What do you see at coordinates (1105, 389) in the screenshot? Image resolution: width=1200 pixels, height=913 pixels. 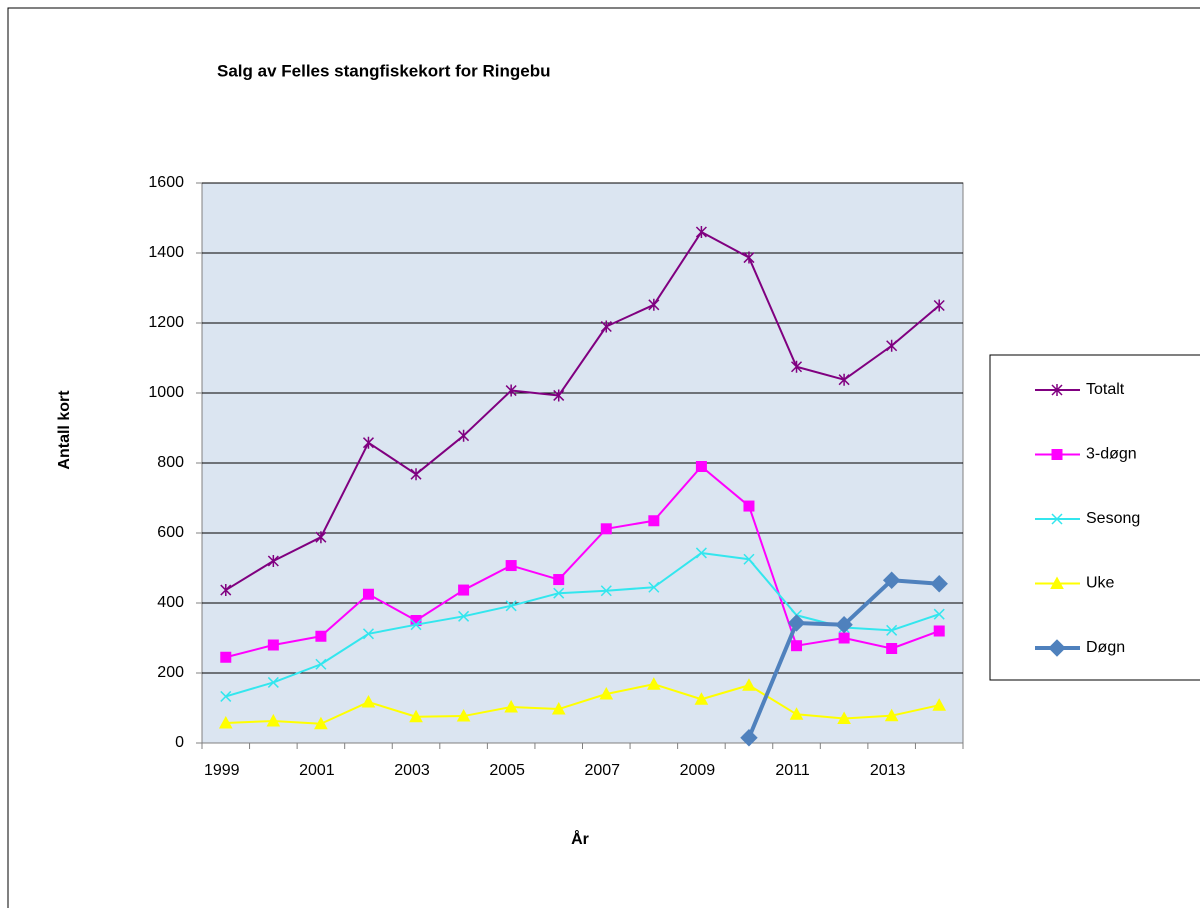 I see `legend-label: Totalt` at bounding box center [1105, 389].